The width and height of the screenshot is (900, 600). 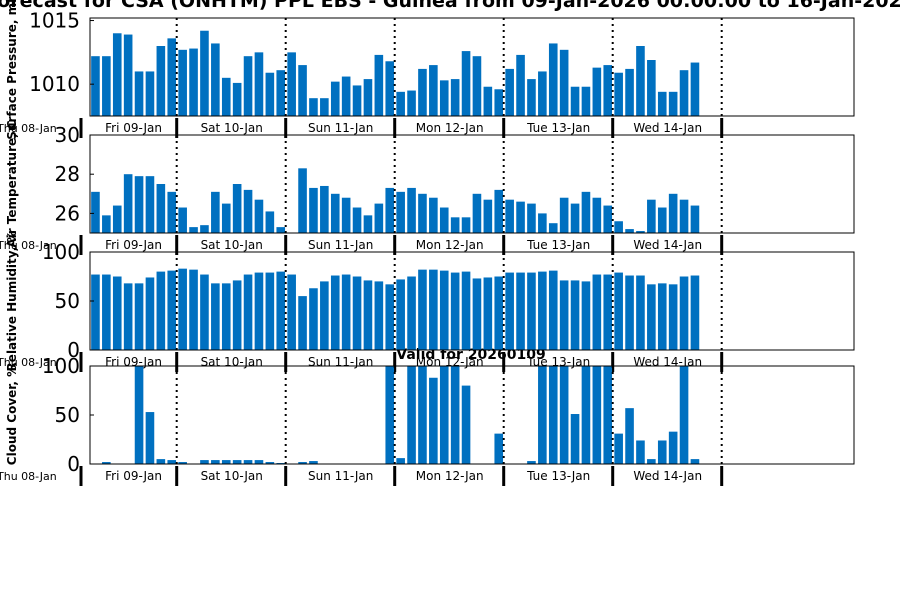 I want to click on x-day-label: Wed 14-Jan, so click(x=667, y=128).